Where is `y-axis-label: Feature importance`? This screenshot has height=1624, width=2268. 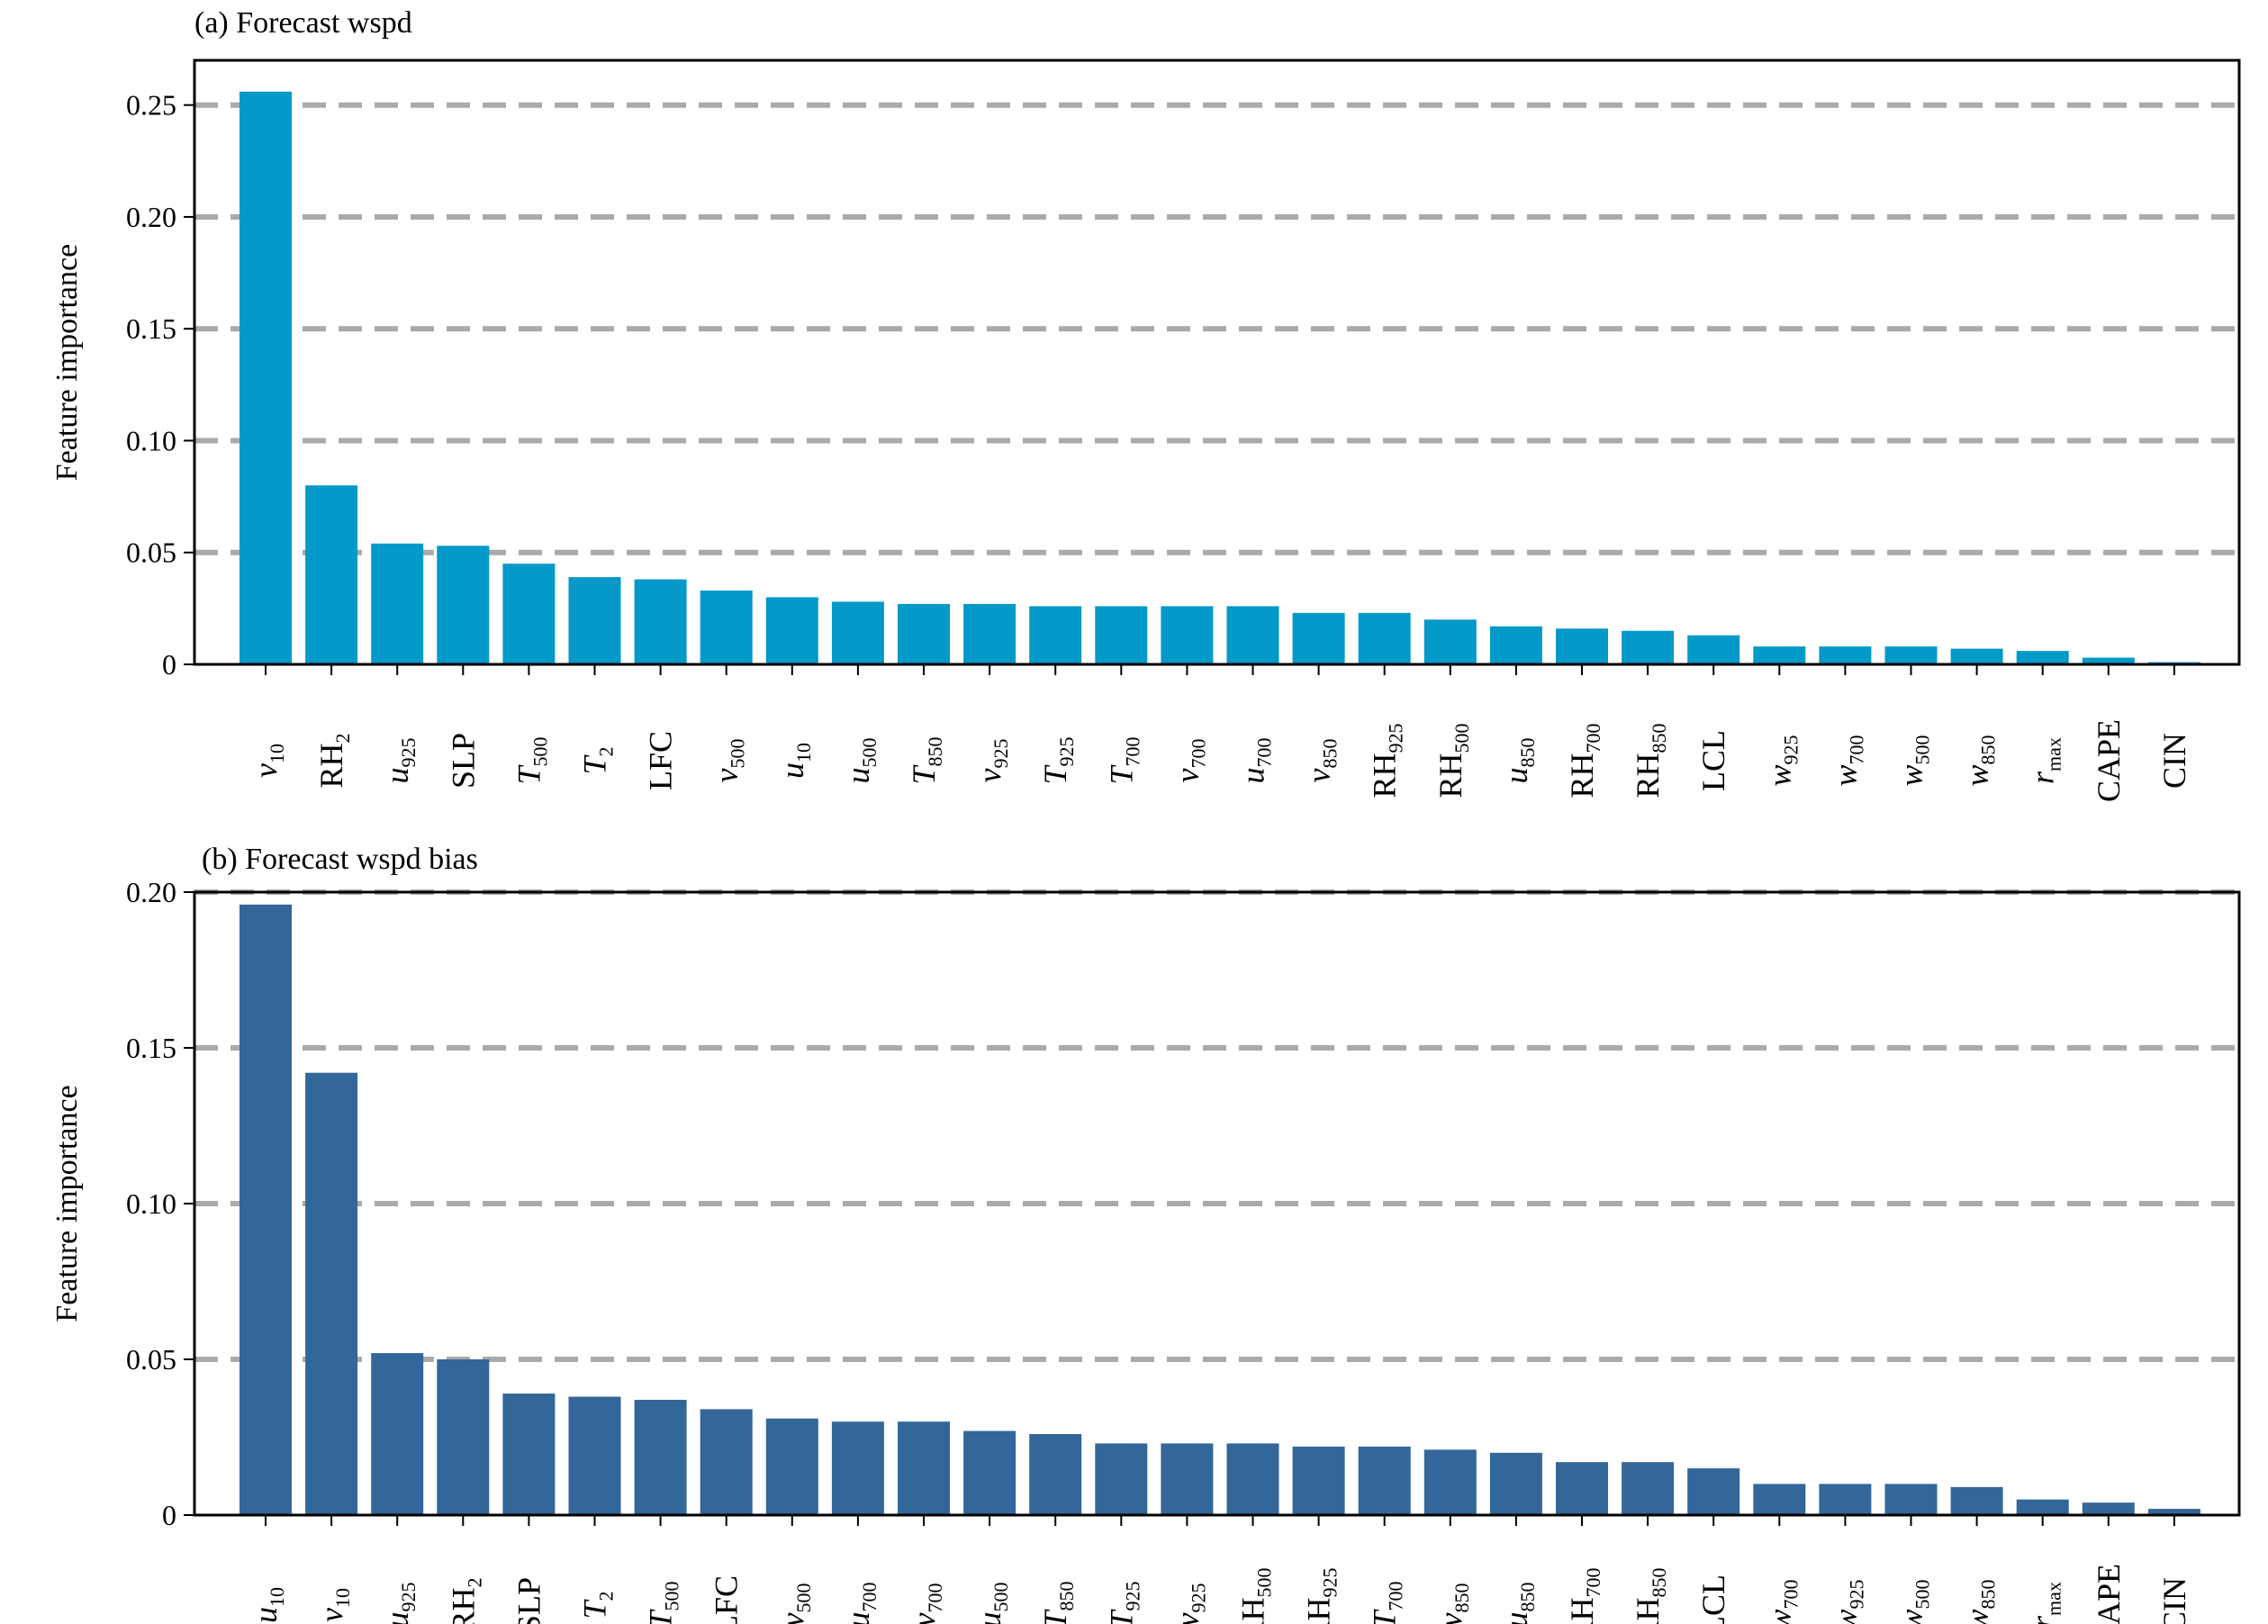
y-axis-label: Feature importance is located at coordinates (67, 1203).